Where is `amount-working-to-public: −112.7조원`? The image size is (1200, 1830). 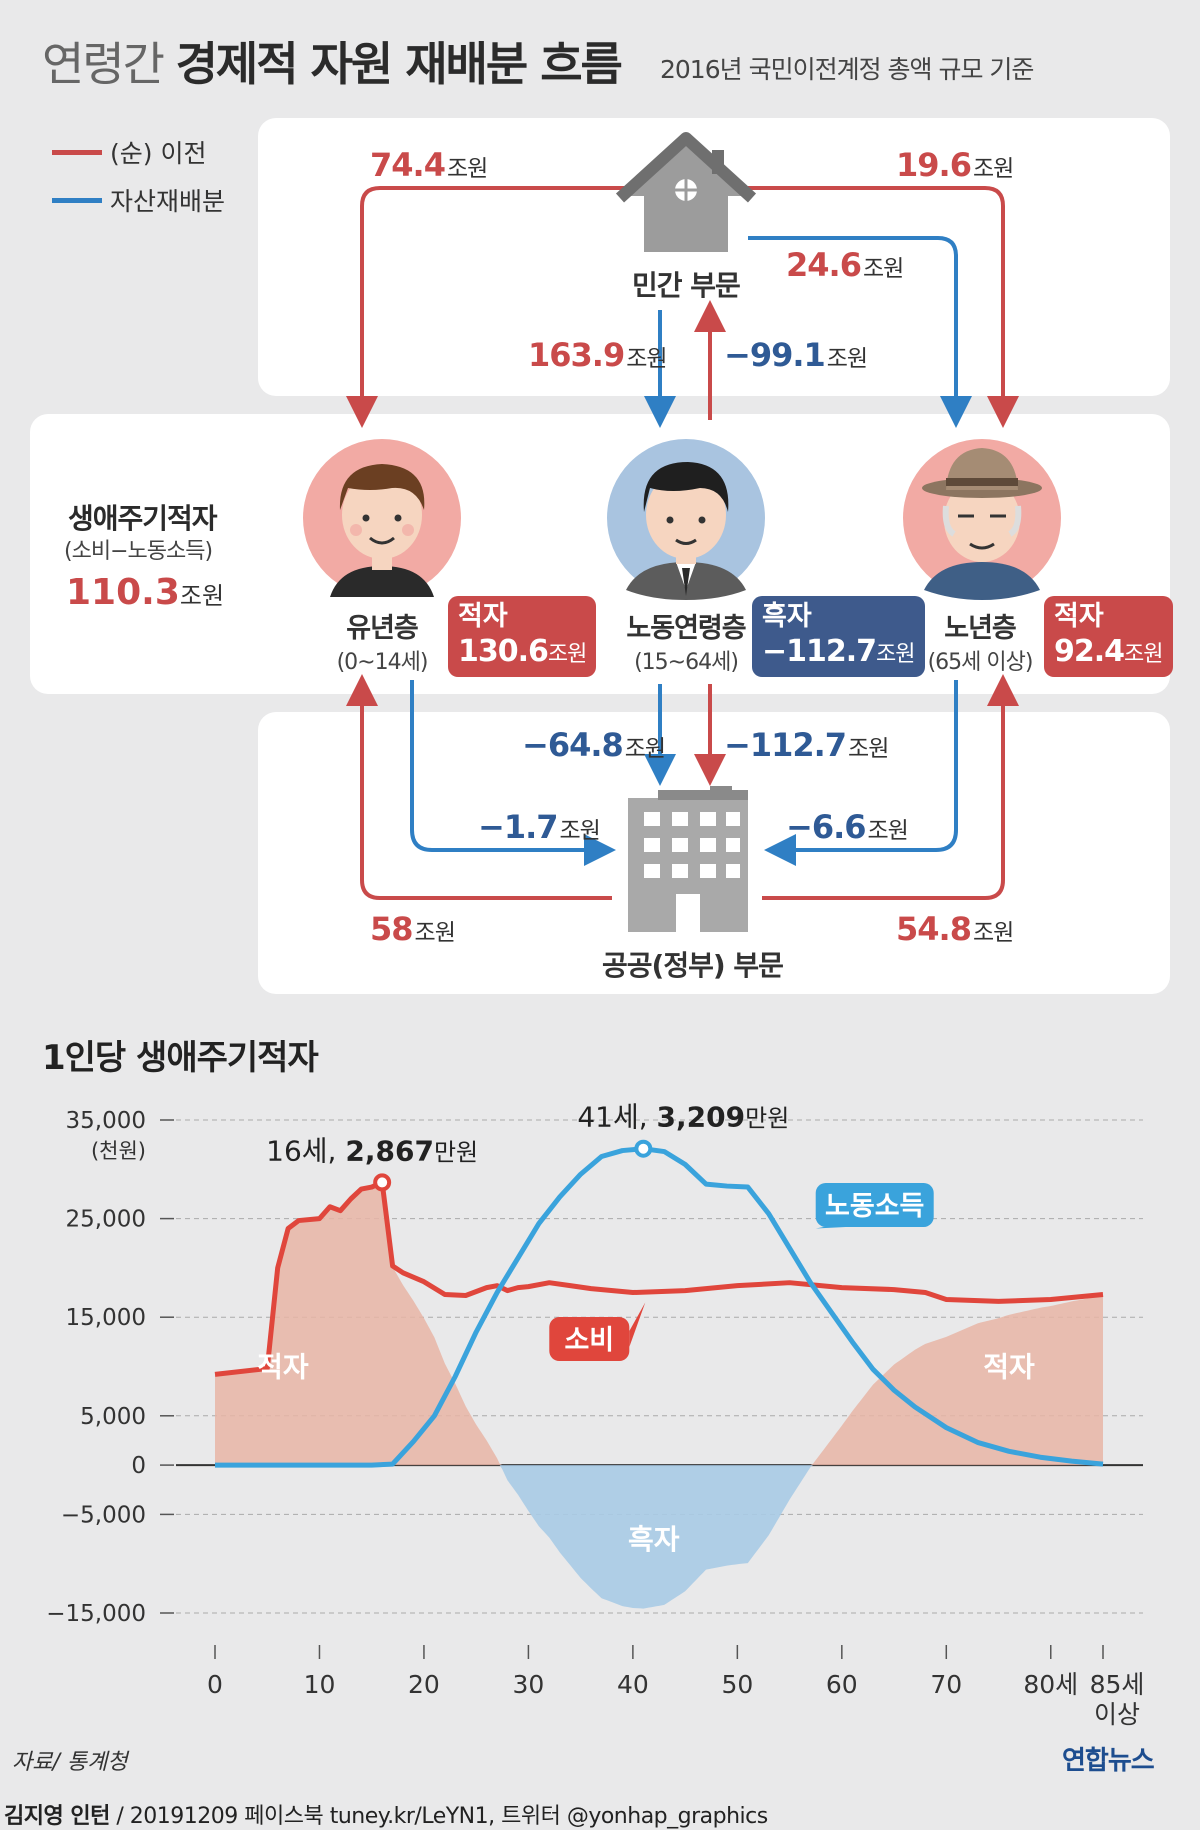 amount-working-to-public: −112.7조원 is located at coordinates (806, 745).